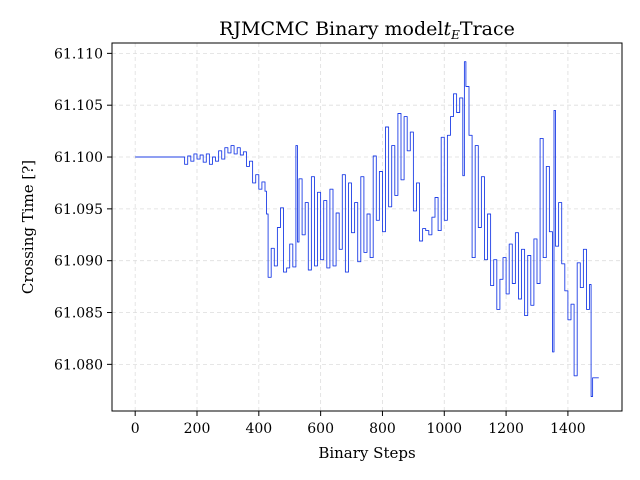  I want to click on chart-title-math-sub: E, so click(455, 35).